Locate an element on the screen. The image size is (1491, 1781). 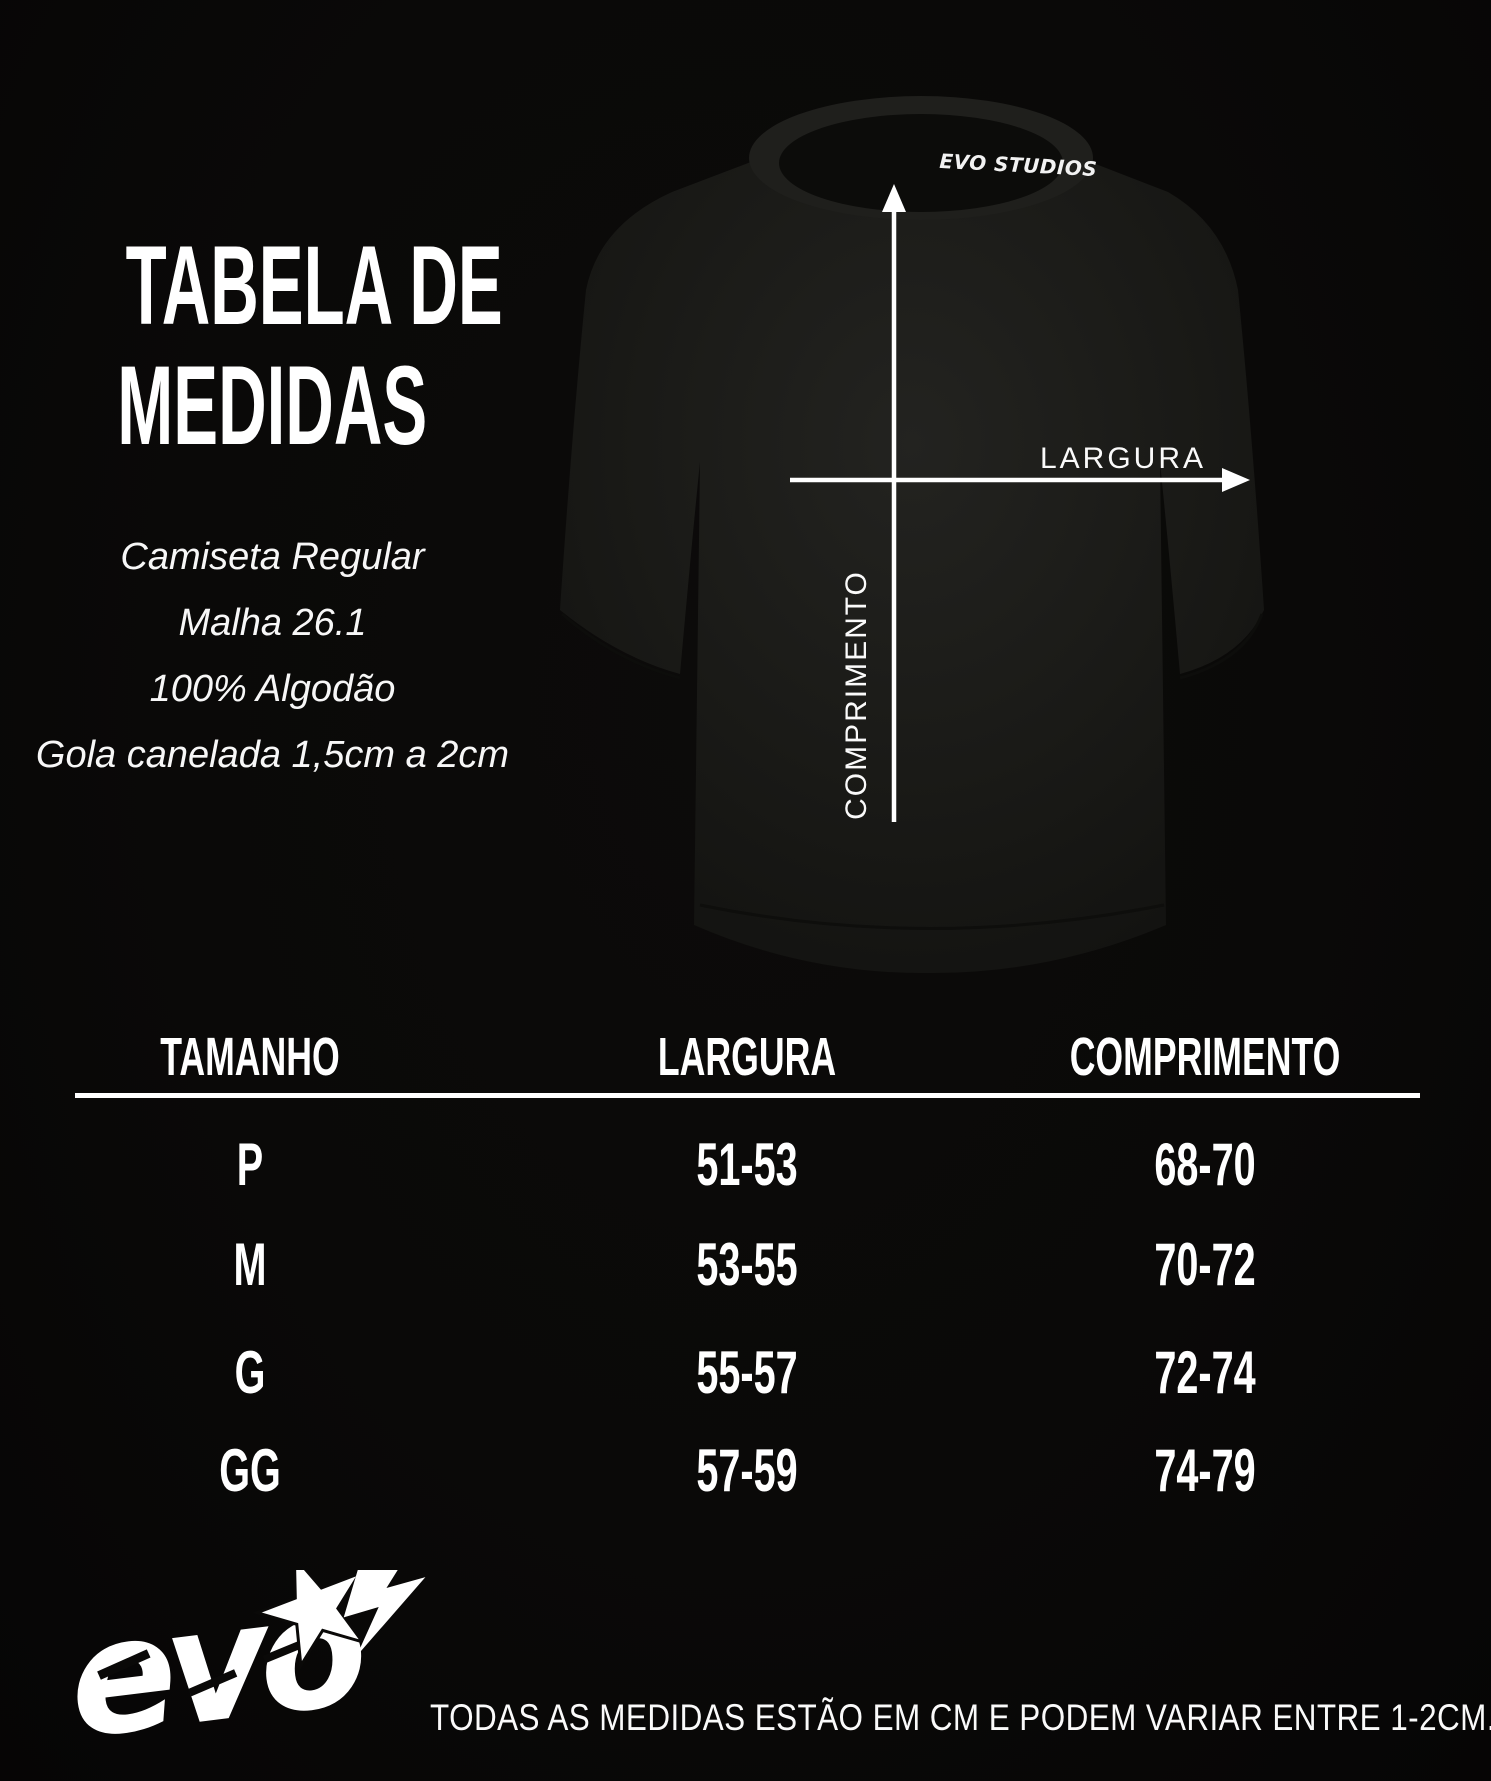
table-header-comprimento: COMPRIMENTO is located at coordinates (1205, 1057).